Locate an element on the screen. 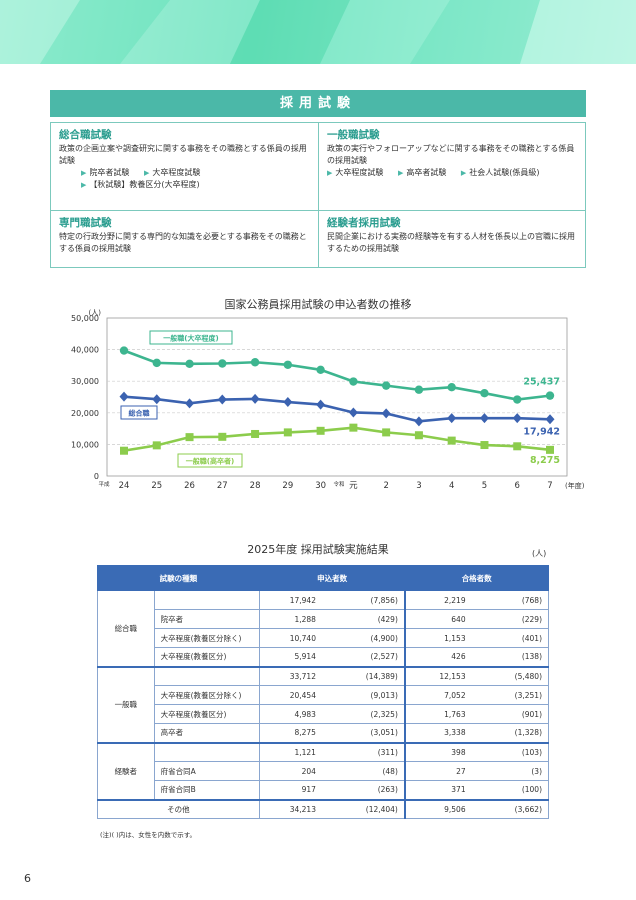  passers-cell: 426 is located at coordinates (438, 657).